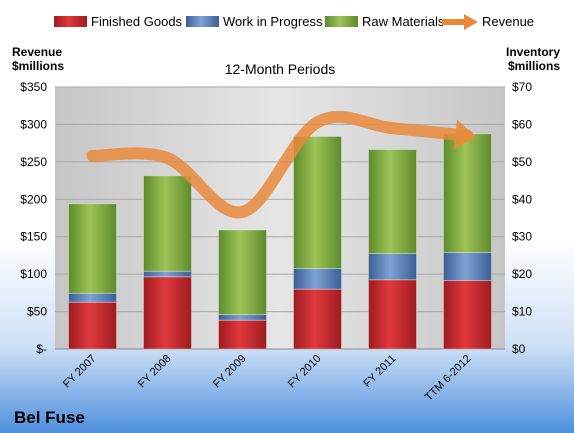 Image resolution: width=574 pixels, height=433 pixels. What do you see at coordinates (533, 52) in the screenshot?
I see `right-axis-title-line1: Inventory` at bounding box center [533, 52].